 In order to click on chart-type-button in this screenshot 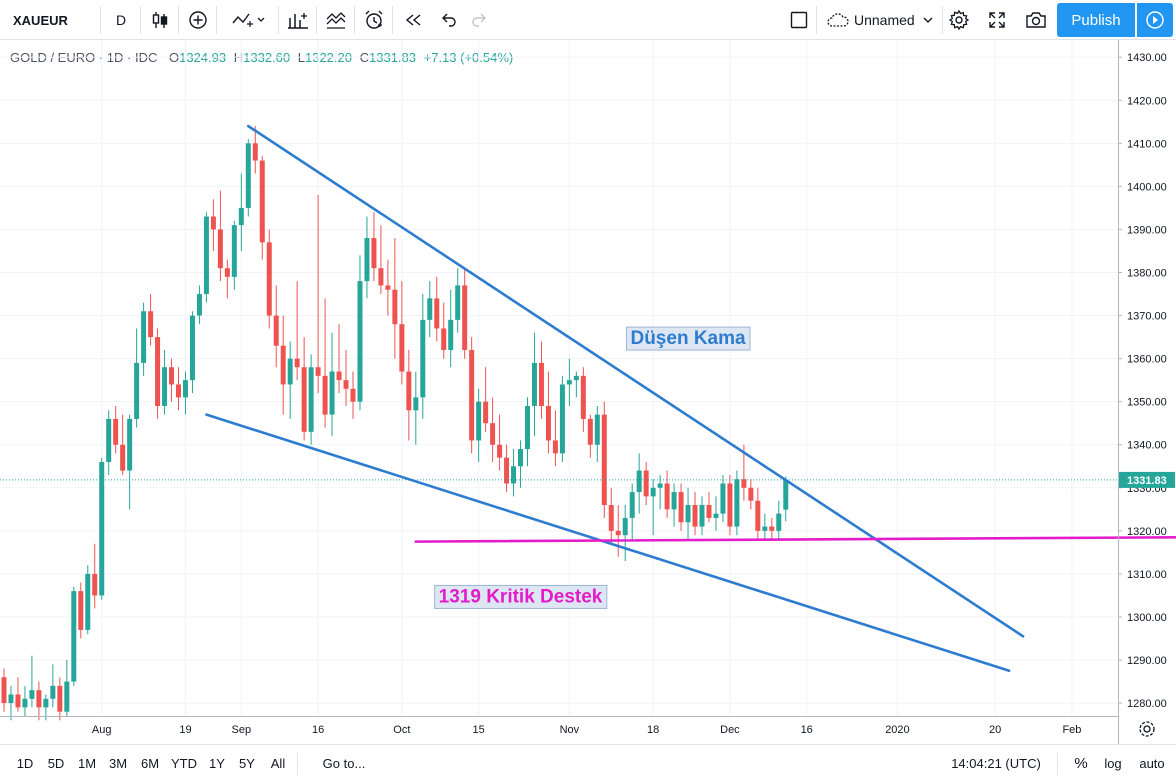, I will do `click(160, 20)`.